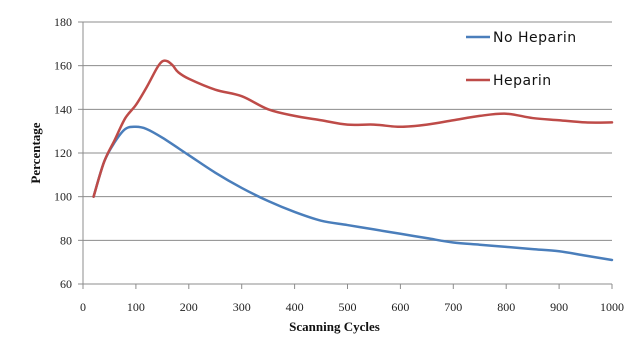 The image size is (628, 342). What do you see at coordinates (63, 153) in the screenshot?
I see `y-tick-label: 120` at bounding box center [63, 153].